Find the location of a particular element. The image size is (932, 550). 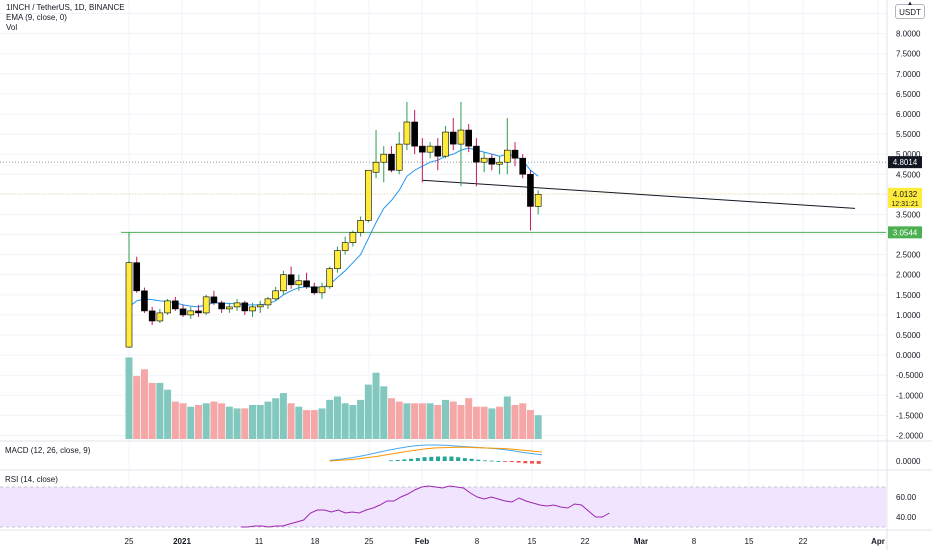

ema-legend: EMA (9, close, 0) is located at coordinates (36, 17).